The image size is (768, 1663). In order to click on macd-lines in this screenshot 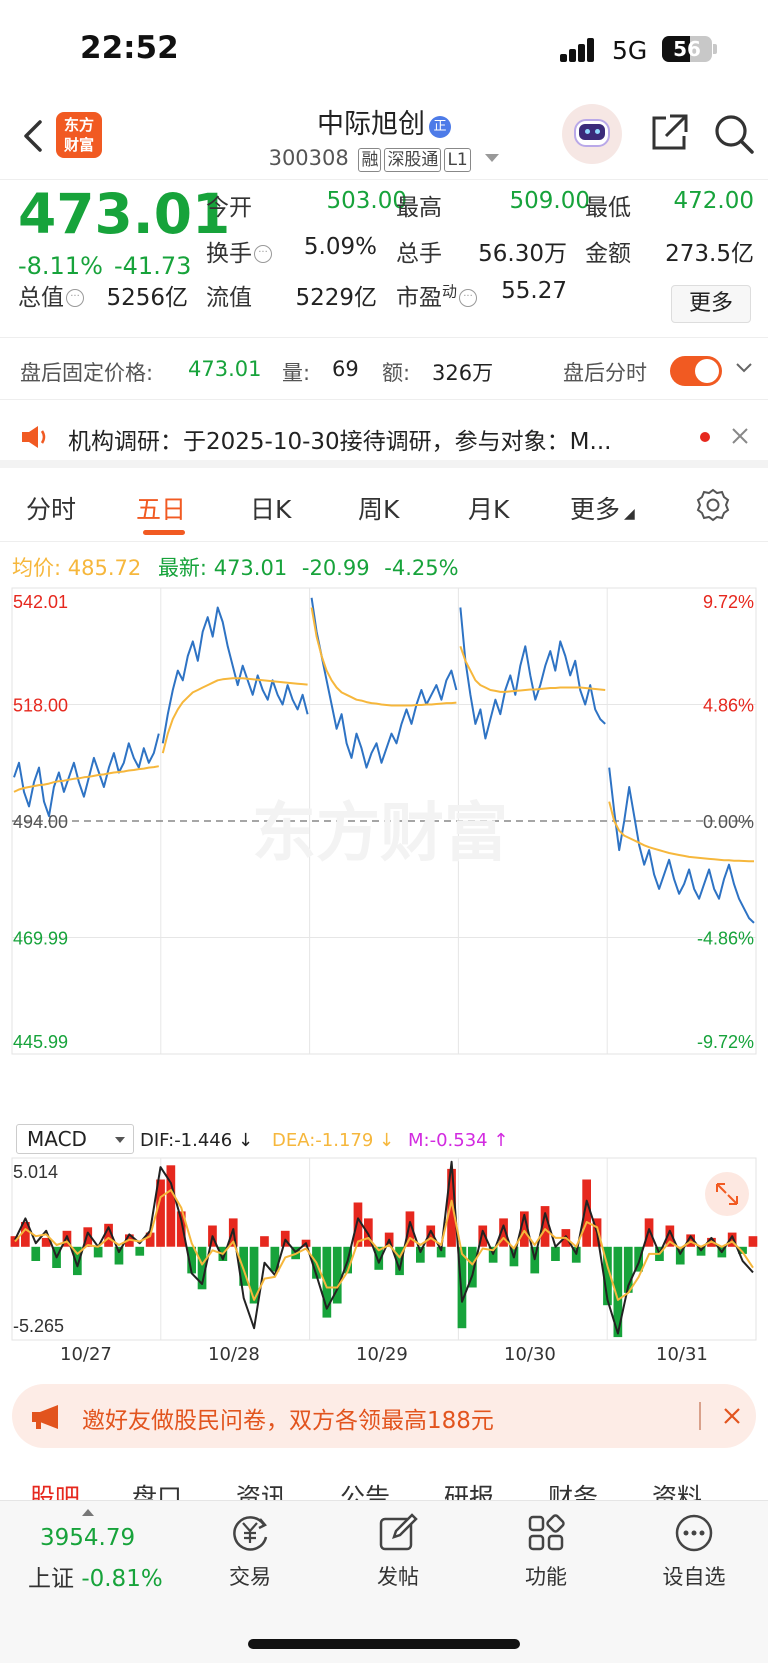, I will do `click(384, 1247)`.